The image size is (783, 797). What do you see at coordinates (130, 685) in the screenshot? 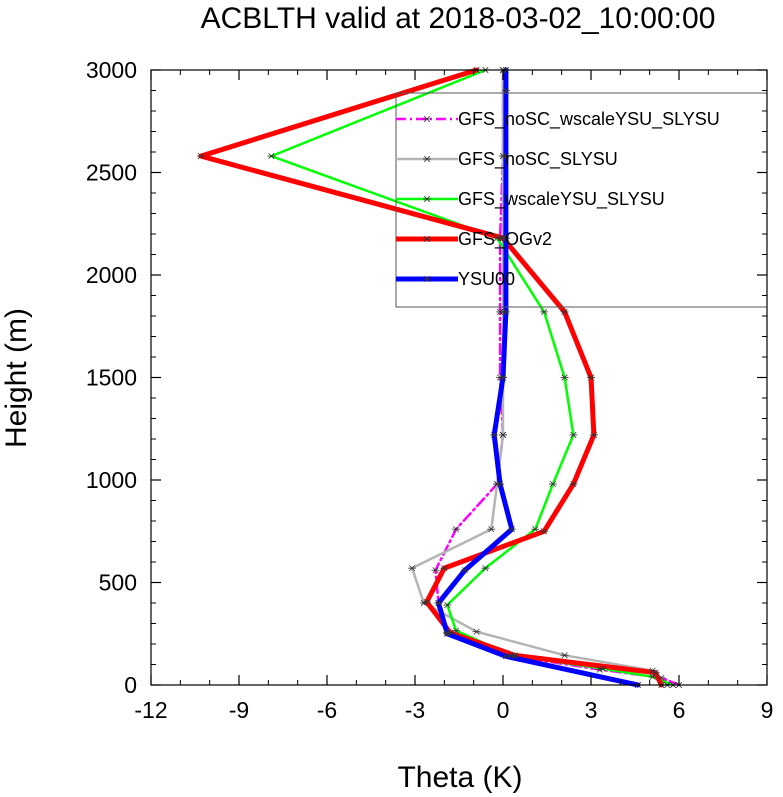
I see `y-tick-label: 0` at bounding box center [130, 685].